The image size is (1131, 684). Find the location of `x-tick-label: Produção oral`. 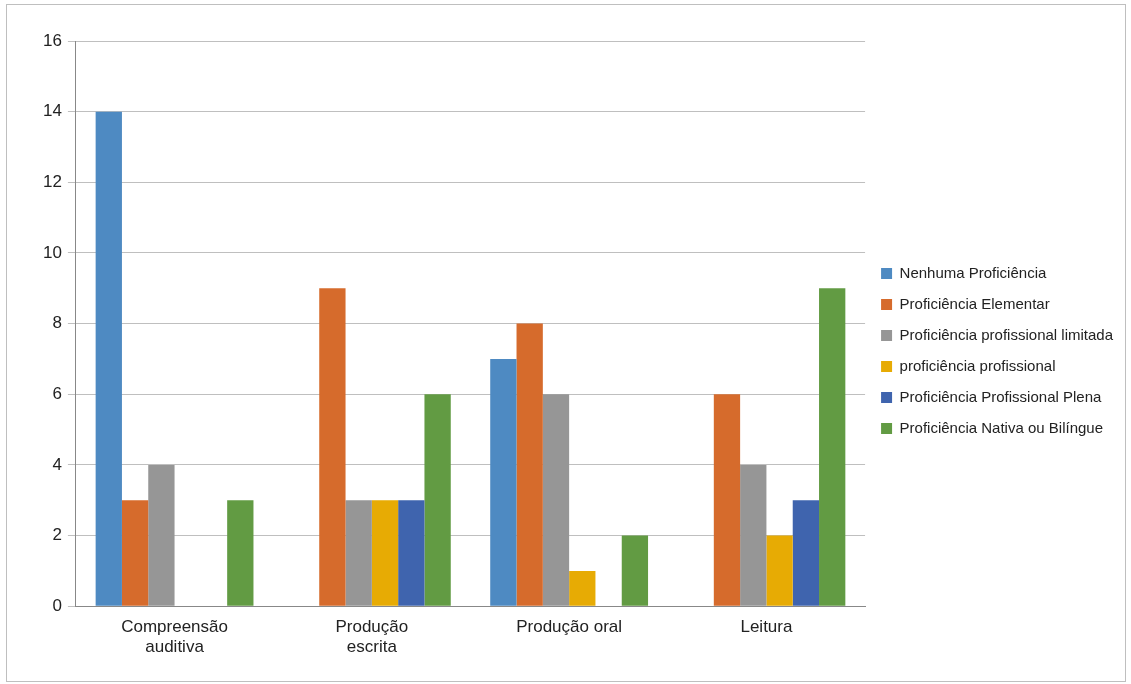

x-tick-label: Produção oral is located at coordinates (569, 627).